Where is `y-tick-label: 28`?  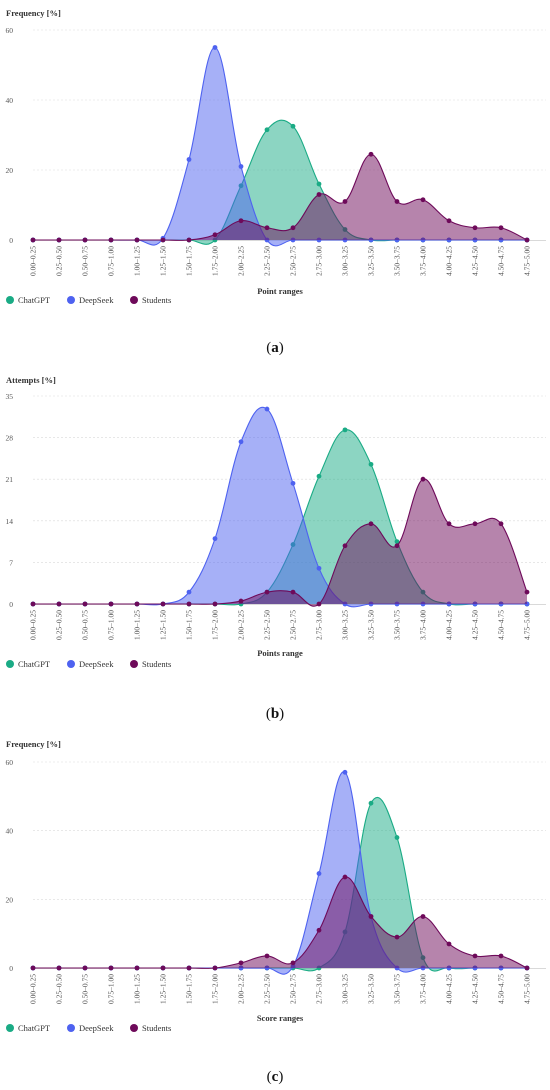
y-tick-label: 28 is located at coordinates (10, 438).